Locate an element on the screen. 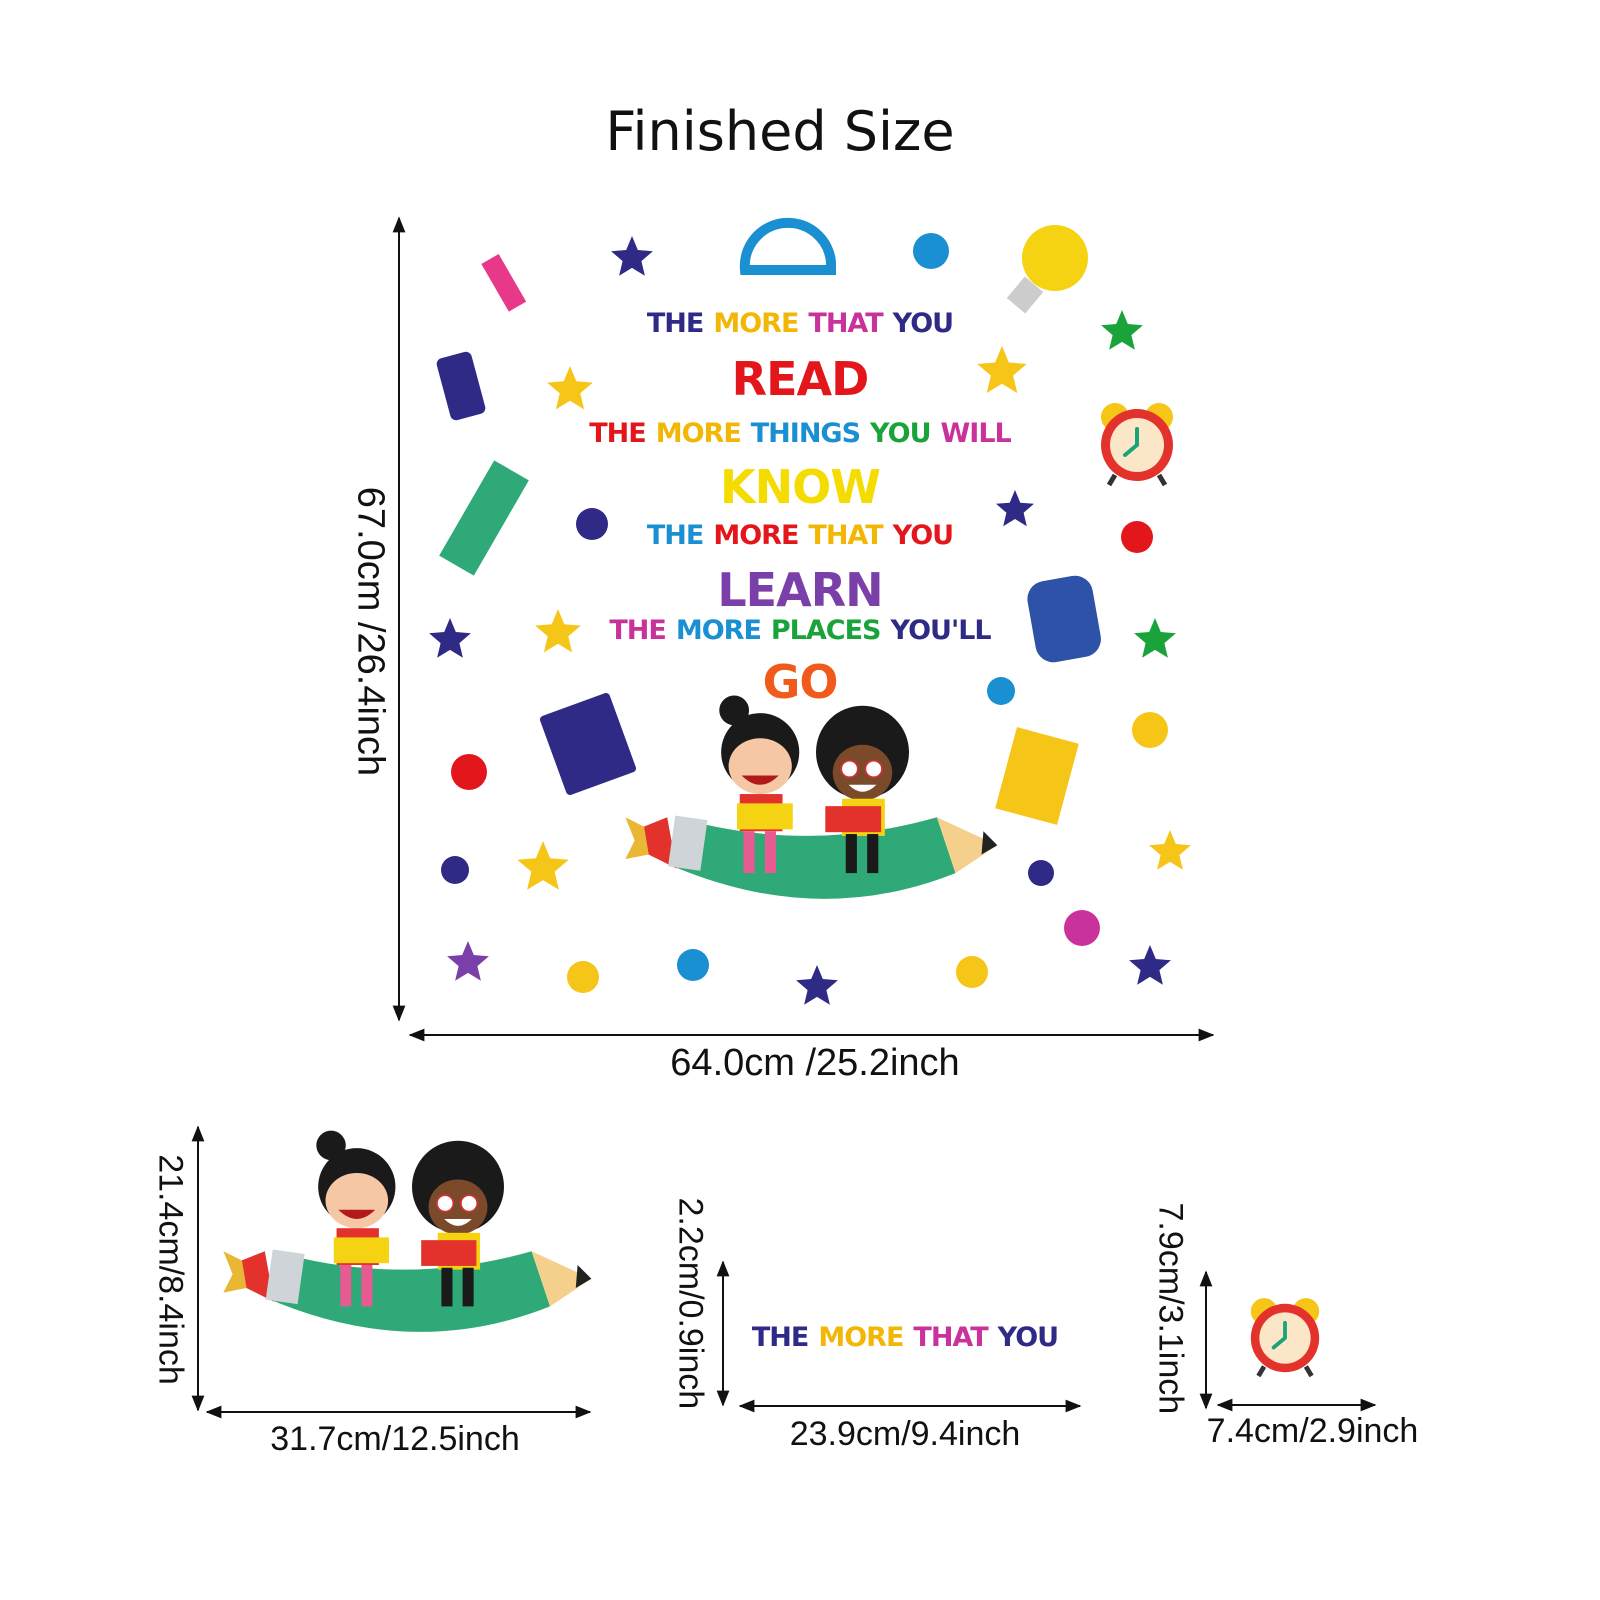  clock-width-label: 7.4cm/2.9inch is located at coordinates (1312, 1431).